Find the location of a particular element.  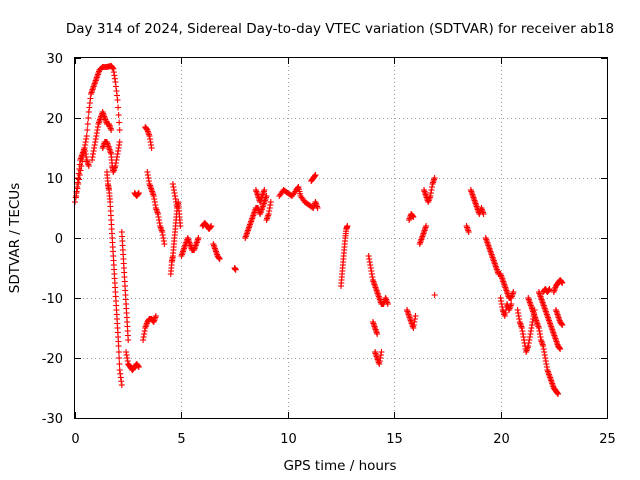

y-tick-label: 20 is located at coordinates (54, 119).